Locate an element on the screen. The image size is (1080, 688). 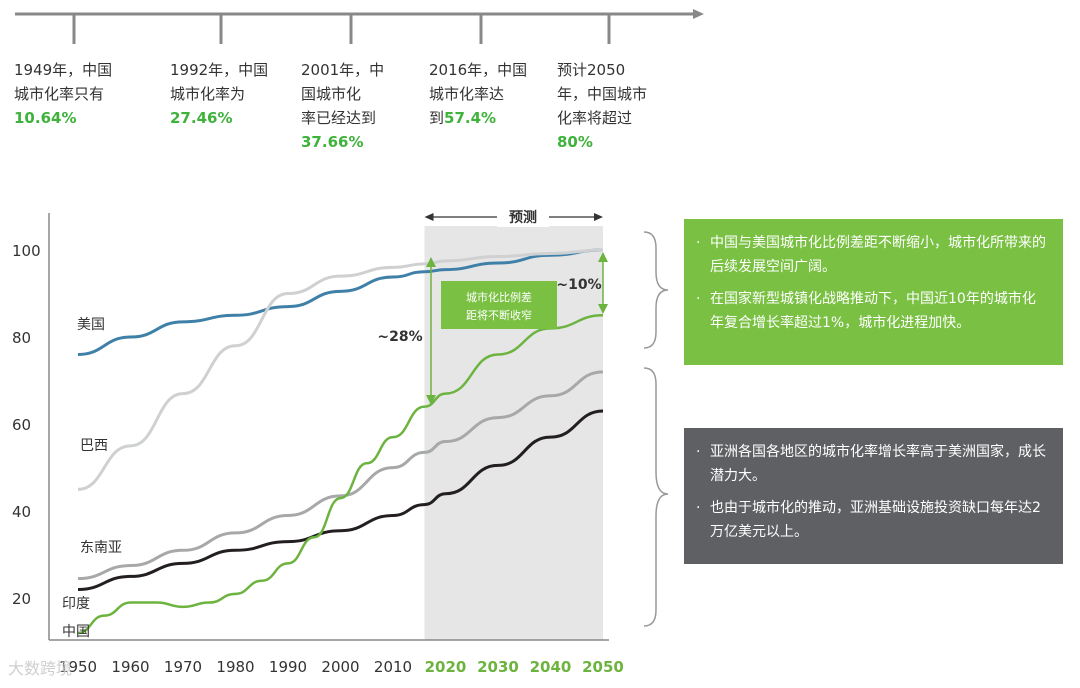
gap-arrow-10-top-icon is located at coordinates (603, 257).